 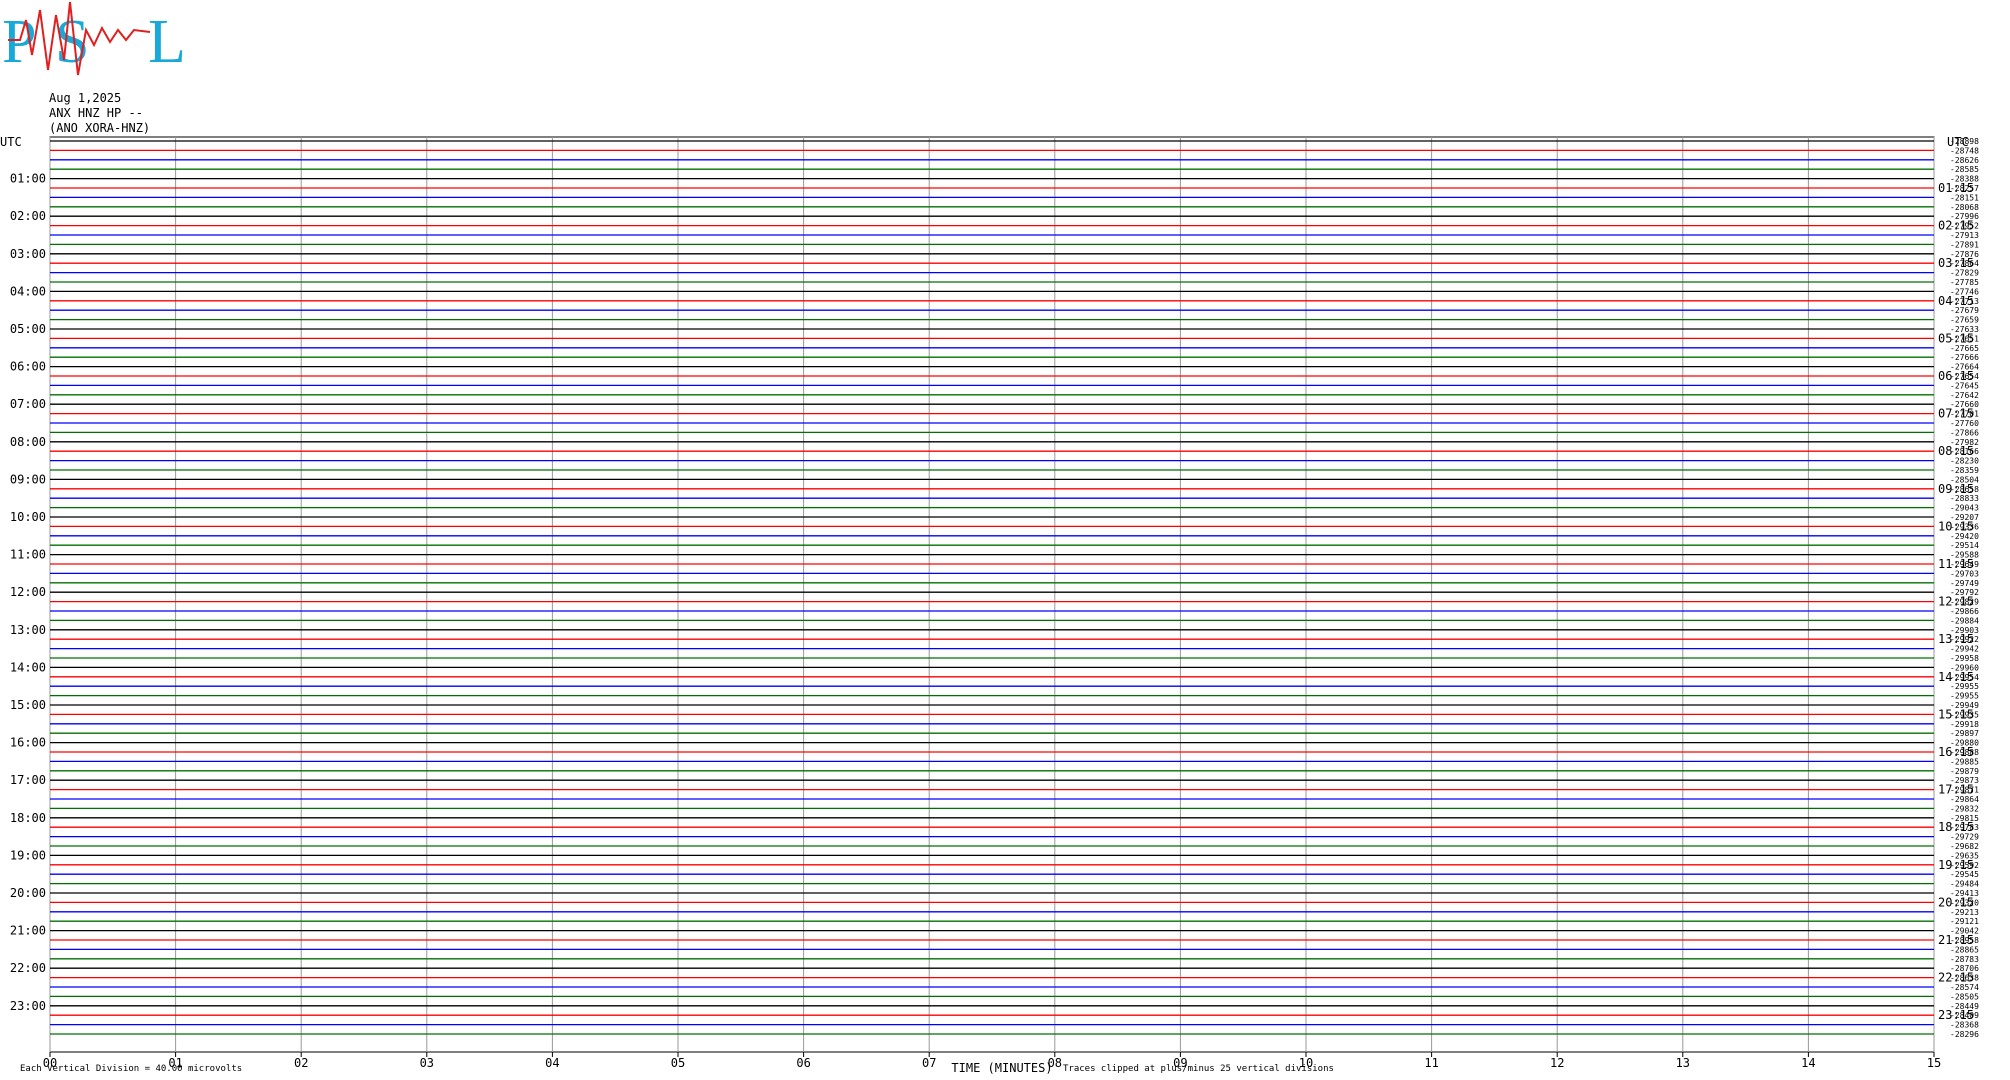 I want to click on date: Aug 1,2025, so click(x=85, y=98).